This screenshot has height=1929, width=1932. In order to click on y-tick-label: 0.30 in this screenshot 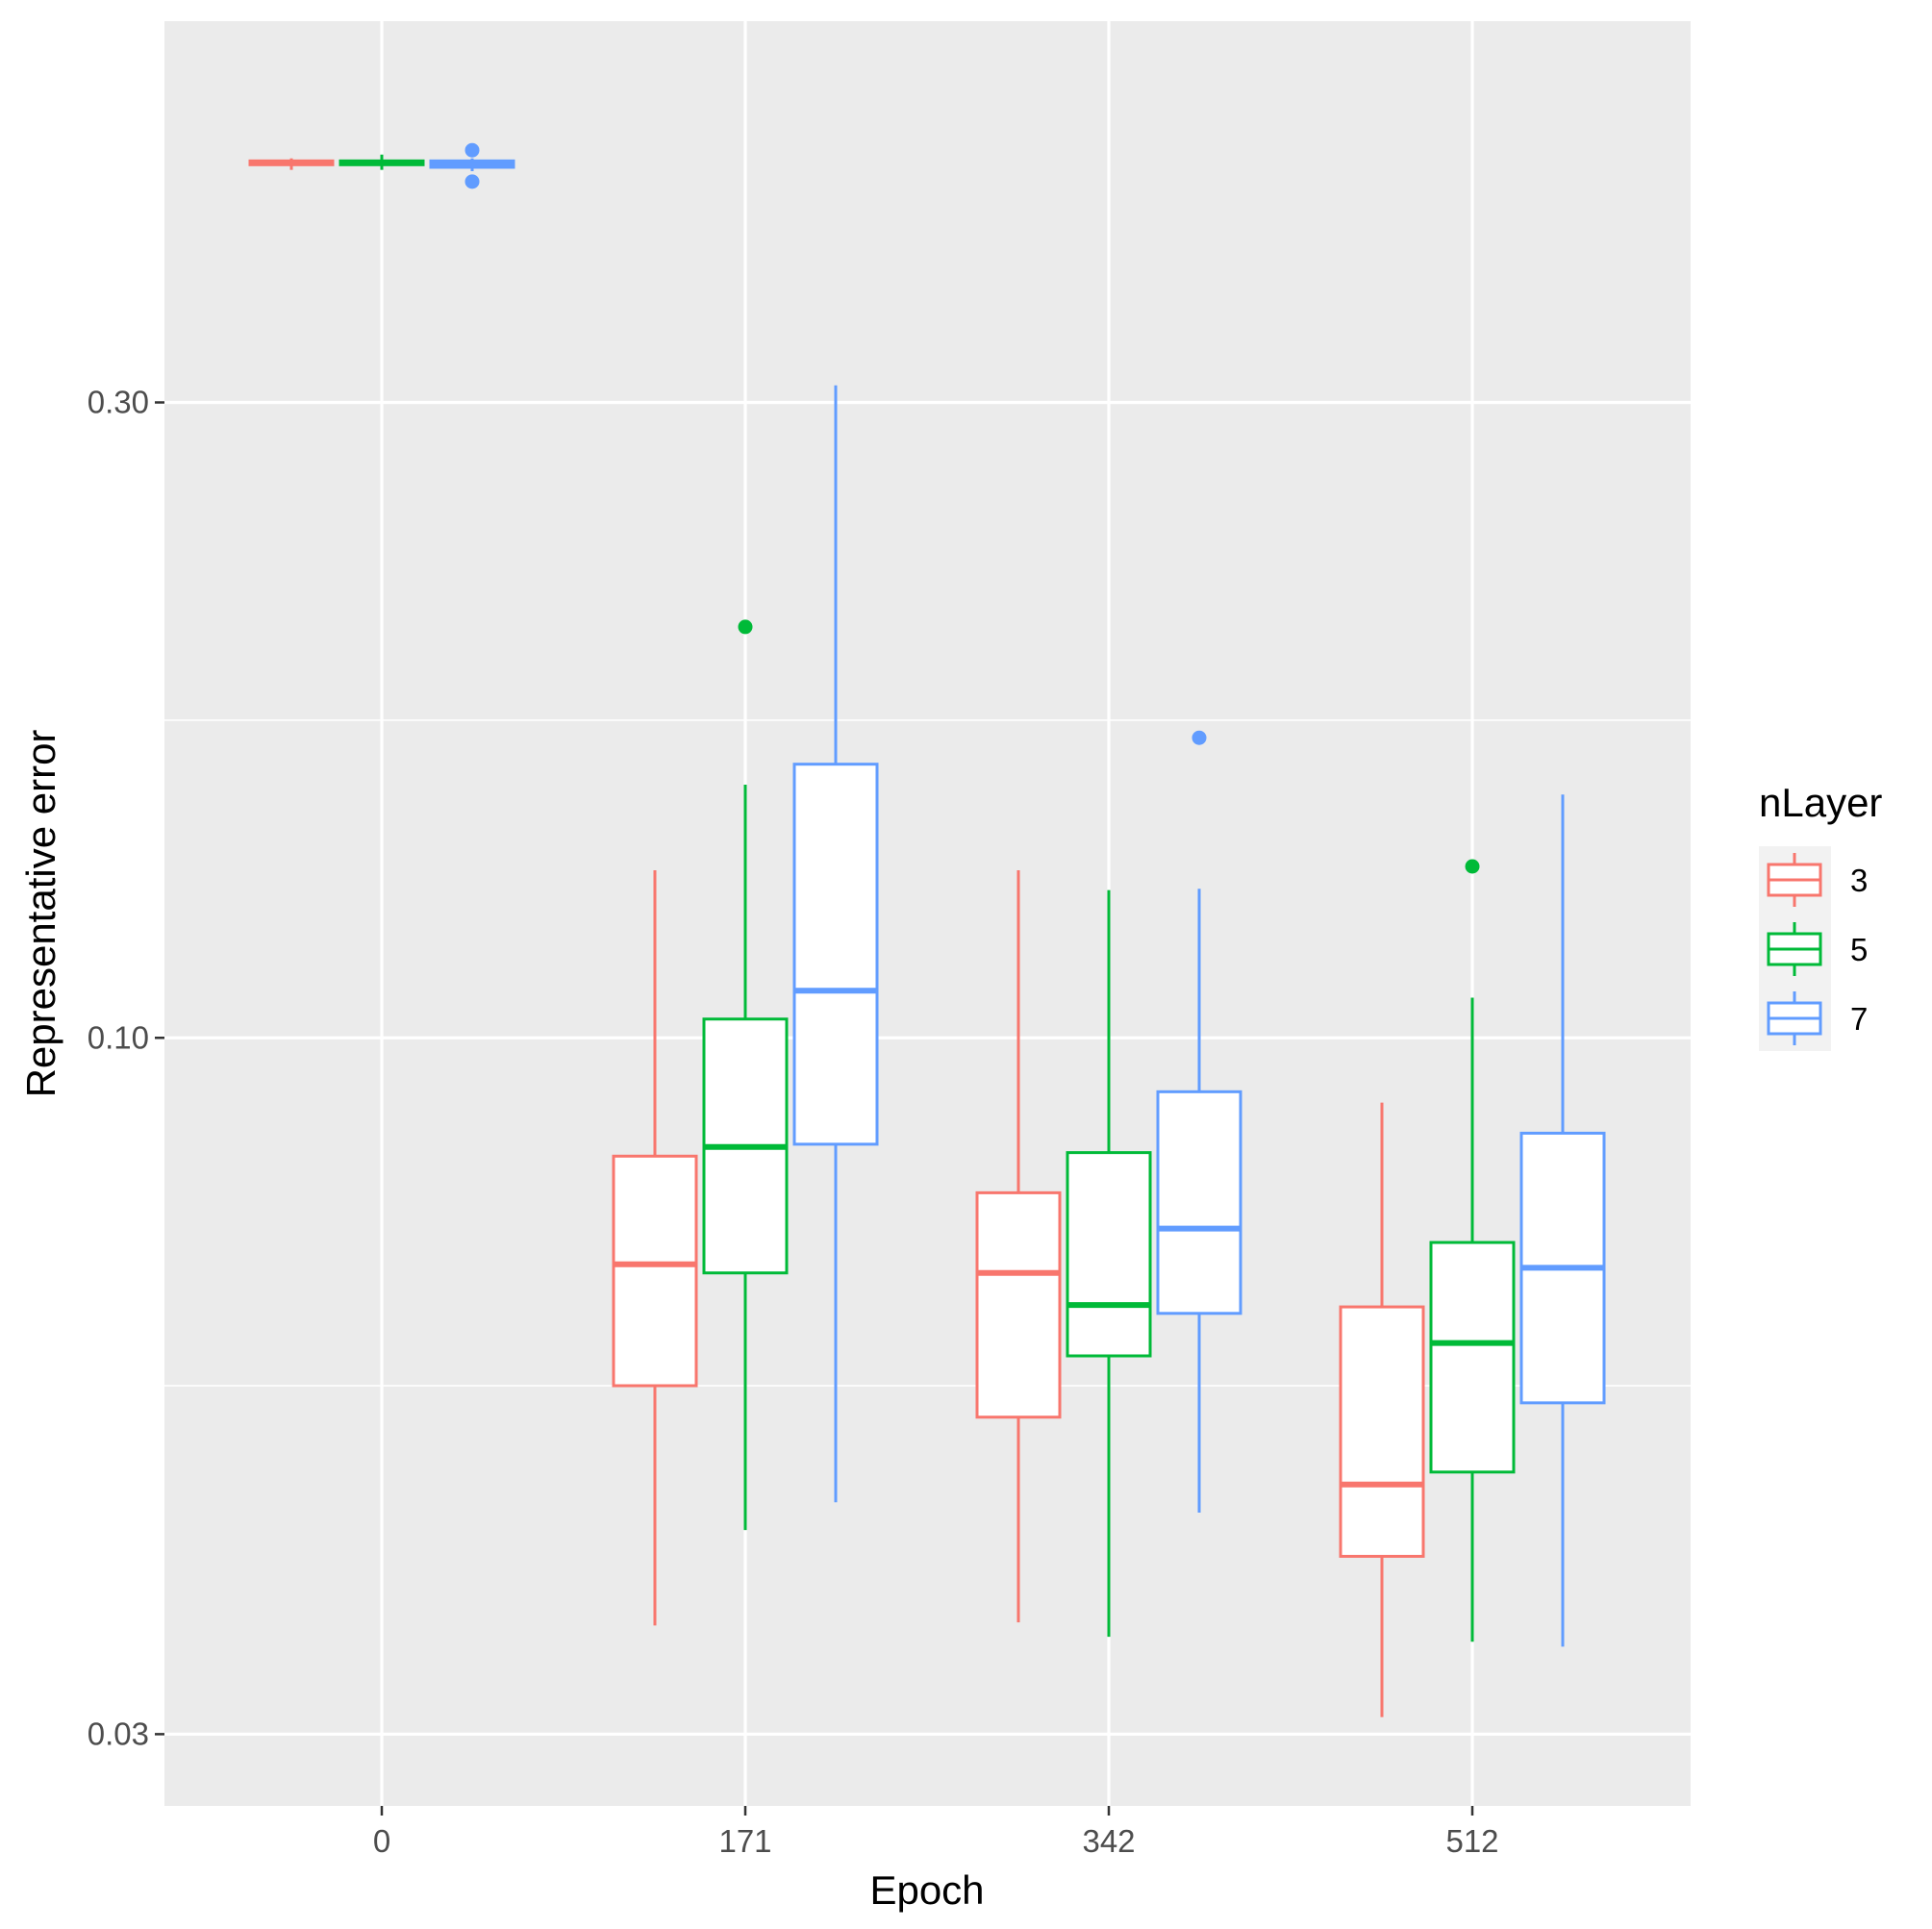, I will do `click(118, 402)`.